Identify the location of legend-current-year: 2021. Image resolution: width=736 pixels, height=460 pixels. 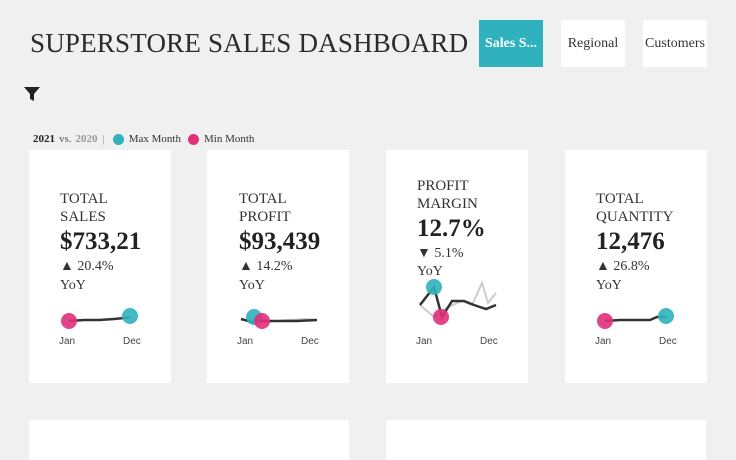
(44, 139).